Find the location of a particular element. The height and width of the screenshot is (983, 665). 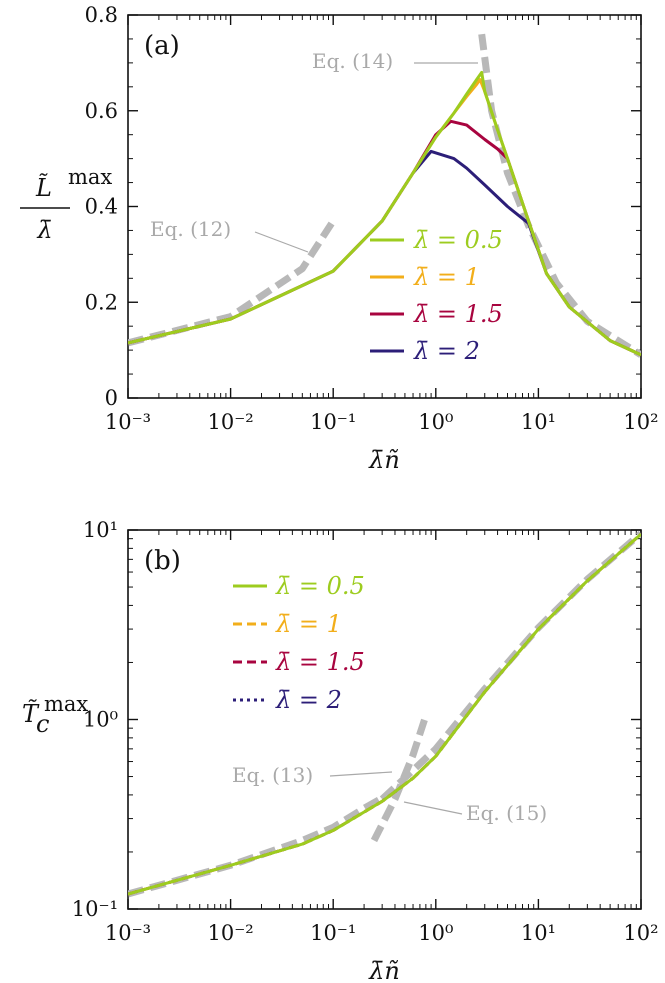

y-tick-label: 0 is located at coordinates (111, 398).